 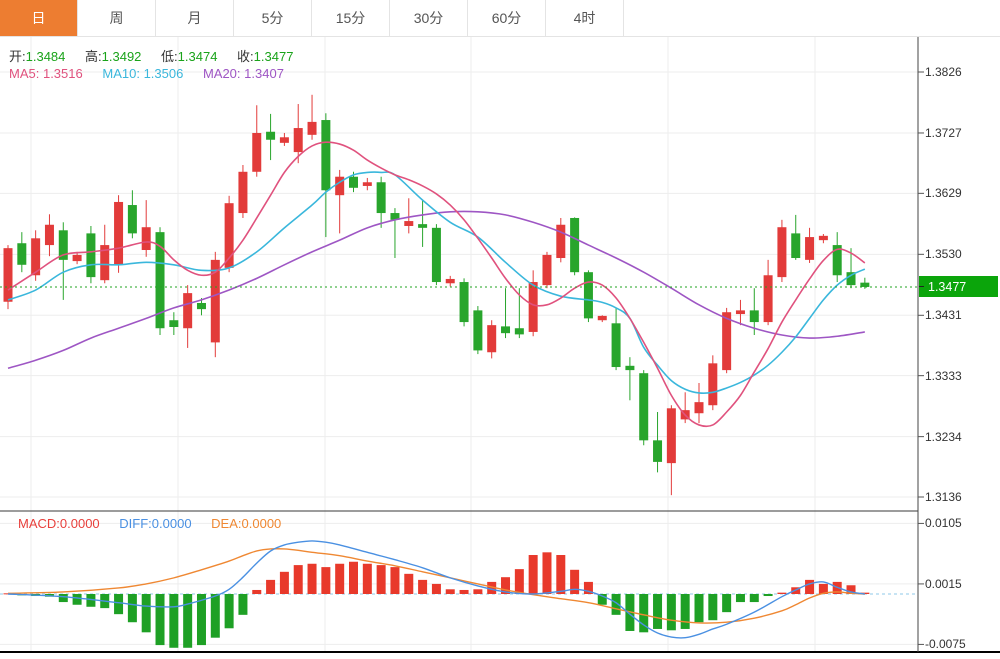 I want to click on ma5-value: 1.3516, so click(x=62, y=73).